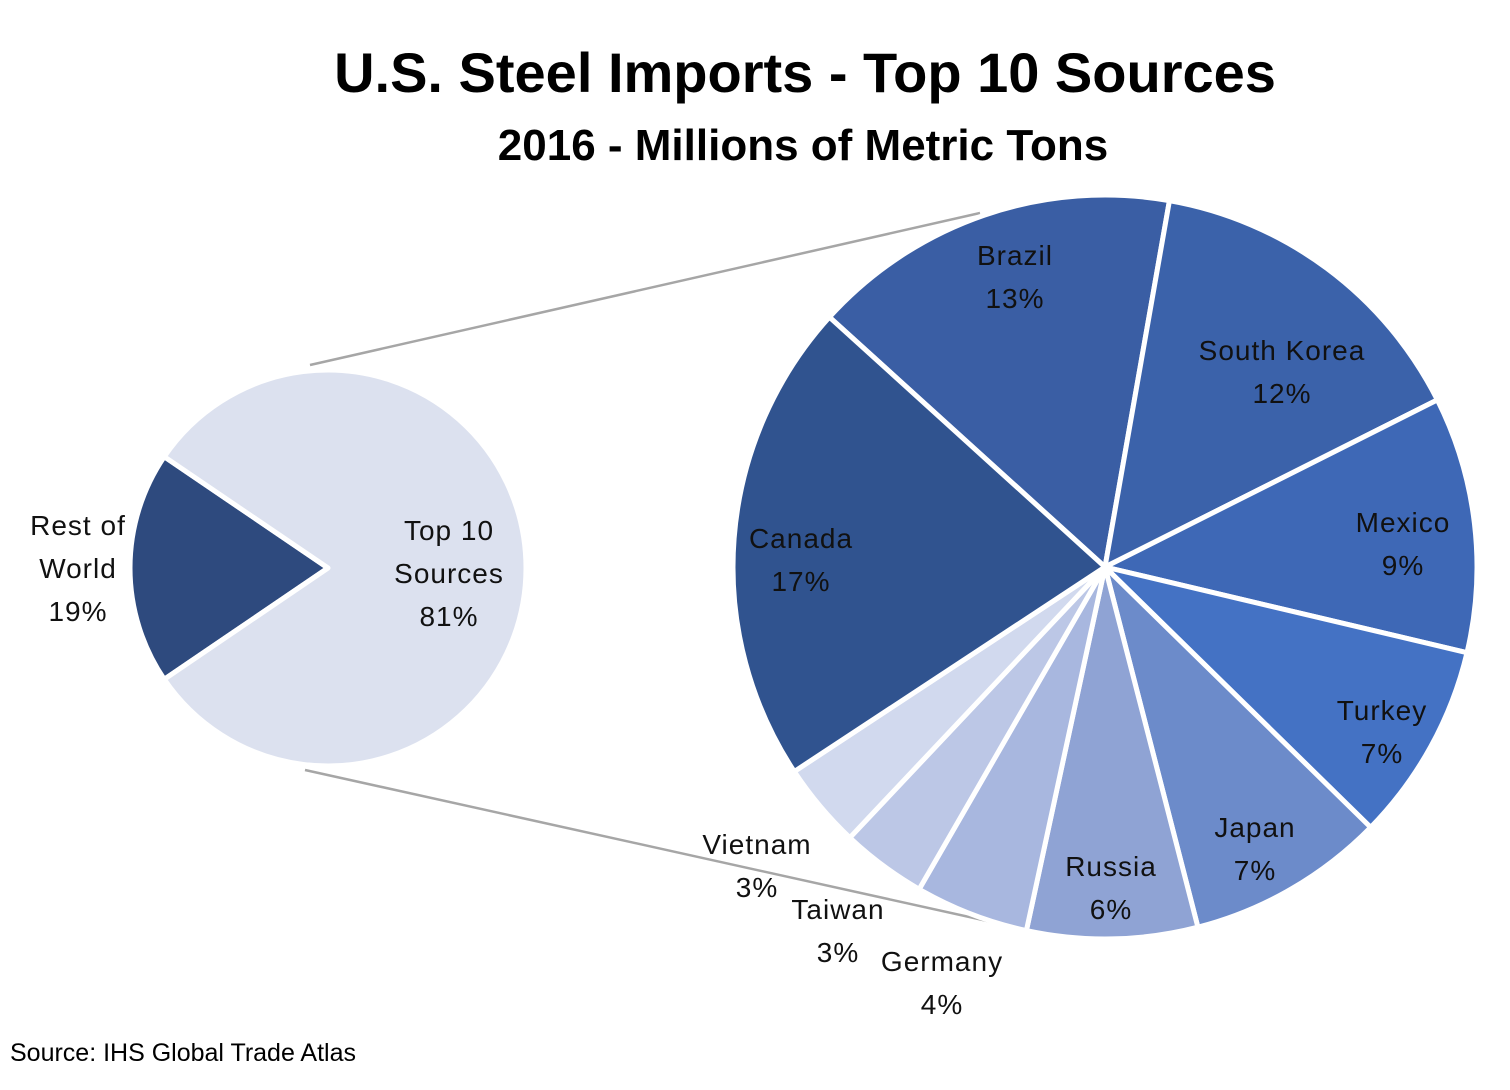  I want to click on label-south-korea: South Korea 12%, so click(1282, 372).